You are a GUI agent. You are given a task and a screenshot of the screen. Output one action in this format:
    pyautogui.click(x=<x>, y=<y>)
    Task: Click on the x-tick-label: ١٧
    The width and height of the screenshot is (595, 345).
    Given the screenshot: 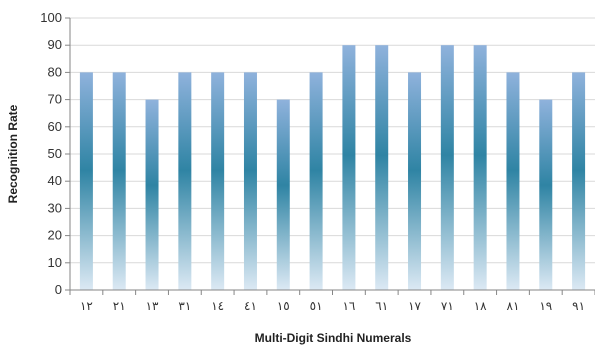 What is the action you would take?
    pyautogui.click(x=414, y=306)
    